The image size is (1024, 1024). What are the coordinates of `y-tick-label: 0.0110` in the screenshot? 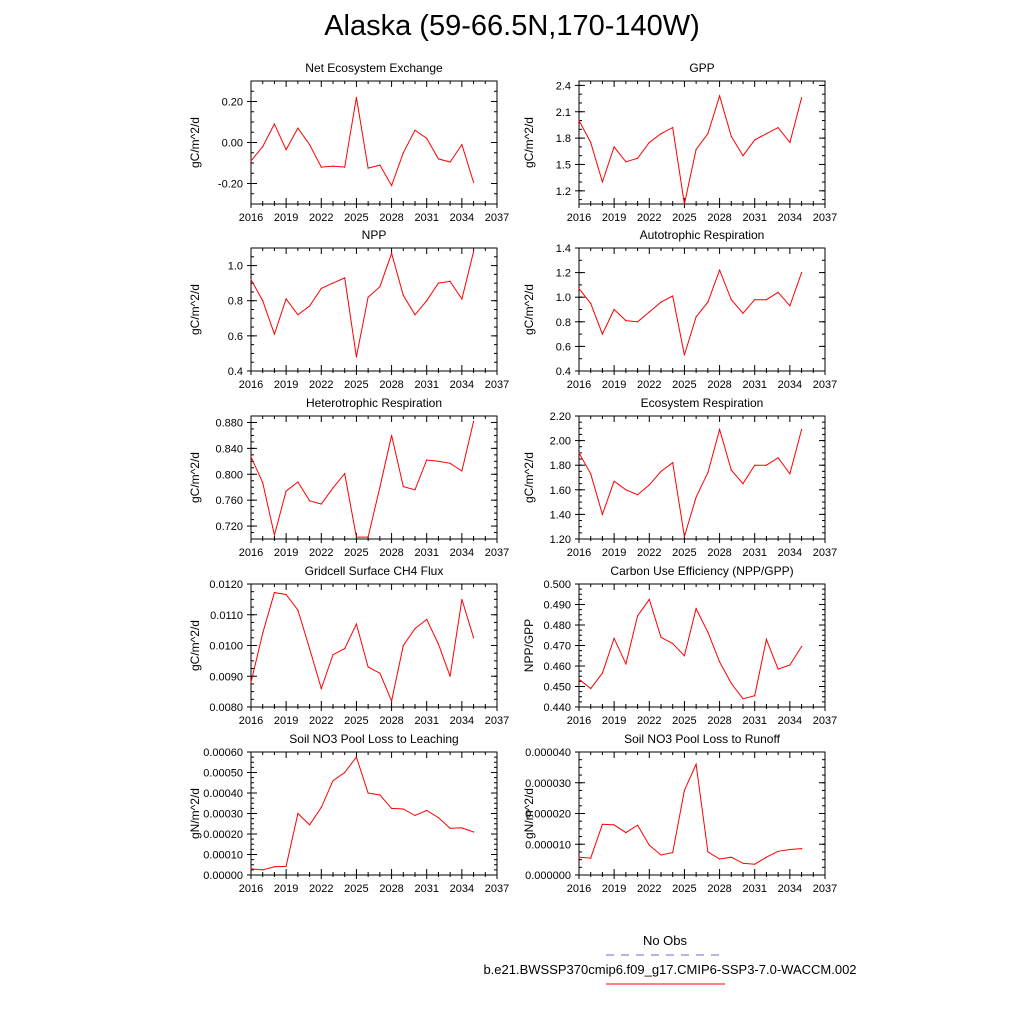 It's located at (226, 616).